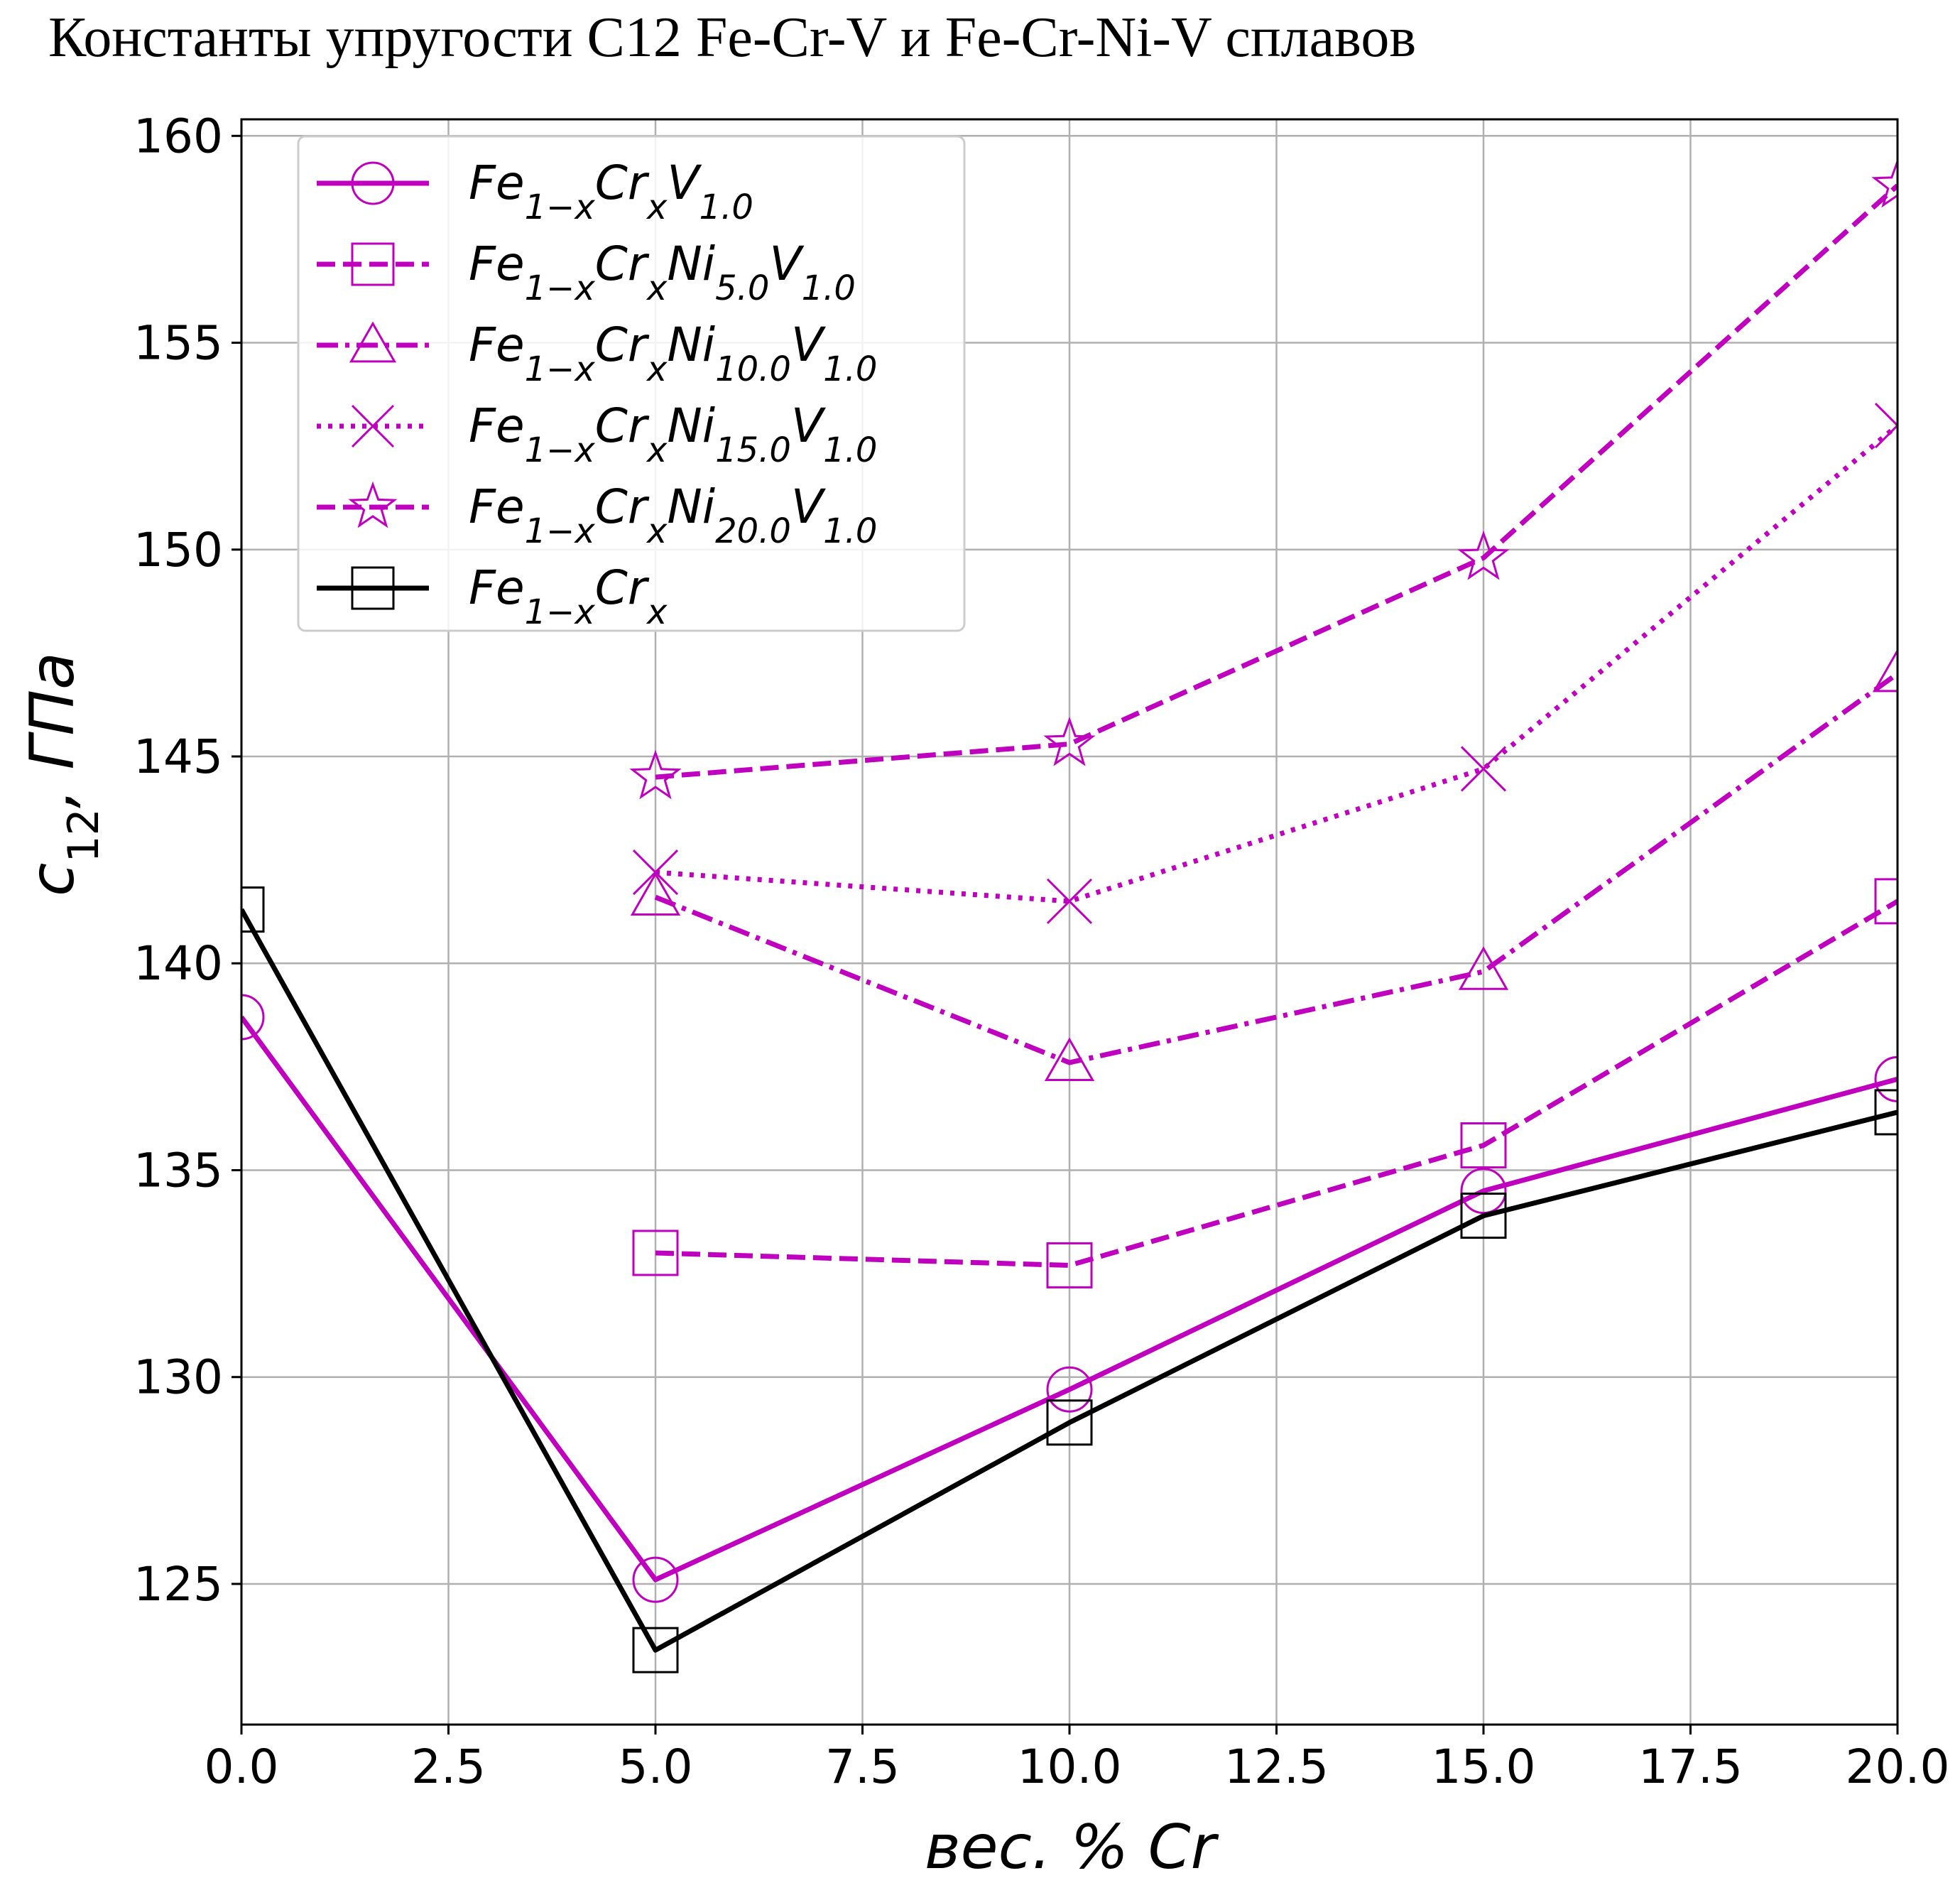 This screenshot has width=1960, height=1878. What do you see at coordinates (753, 369) in the screenshot?
I see `legend-subscript: 10.0` at bounding box center [753, 369].